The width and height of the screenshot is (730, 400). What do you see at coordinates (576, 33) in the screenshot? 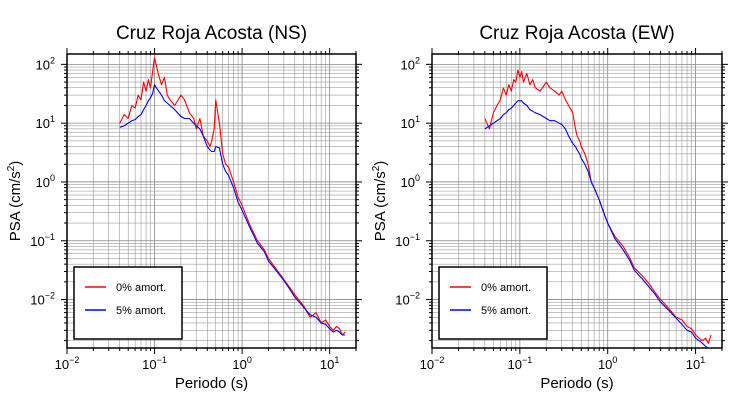
I see `chart-title: Cruz Roja Acosta (EW)` at bounding box center [576, 33].